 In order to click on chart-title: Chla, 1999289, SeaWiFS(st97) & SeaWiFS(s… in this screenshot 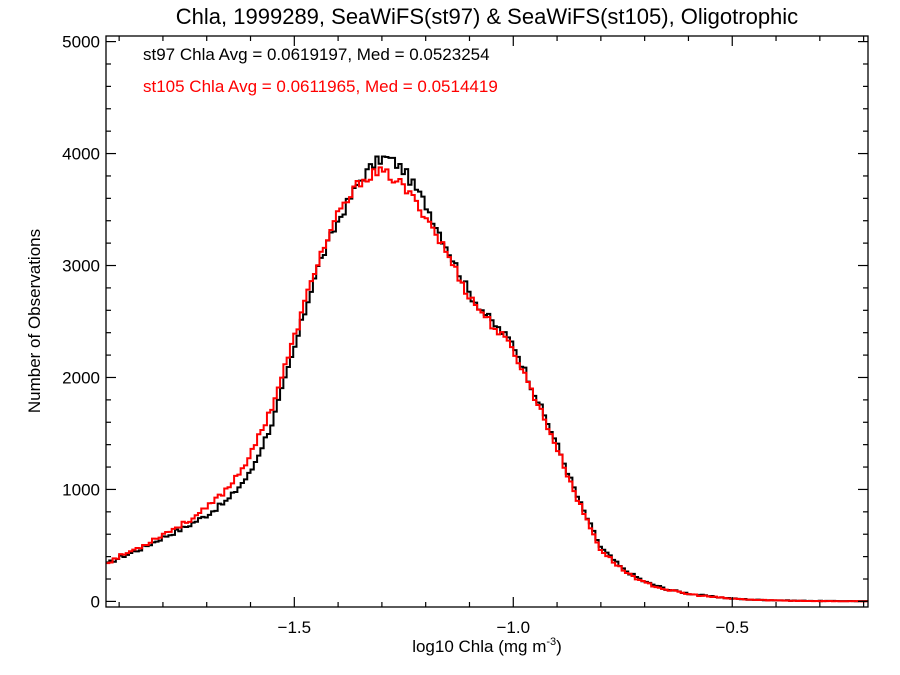, I will do `click(487, 16)`.